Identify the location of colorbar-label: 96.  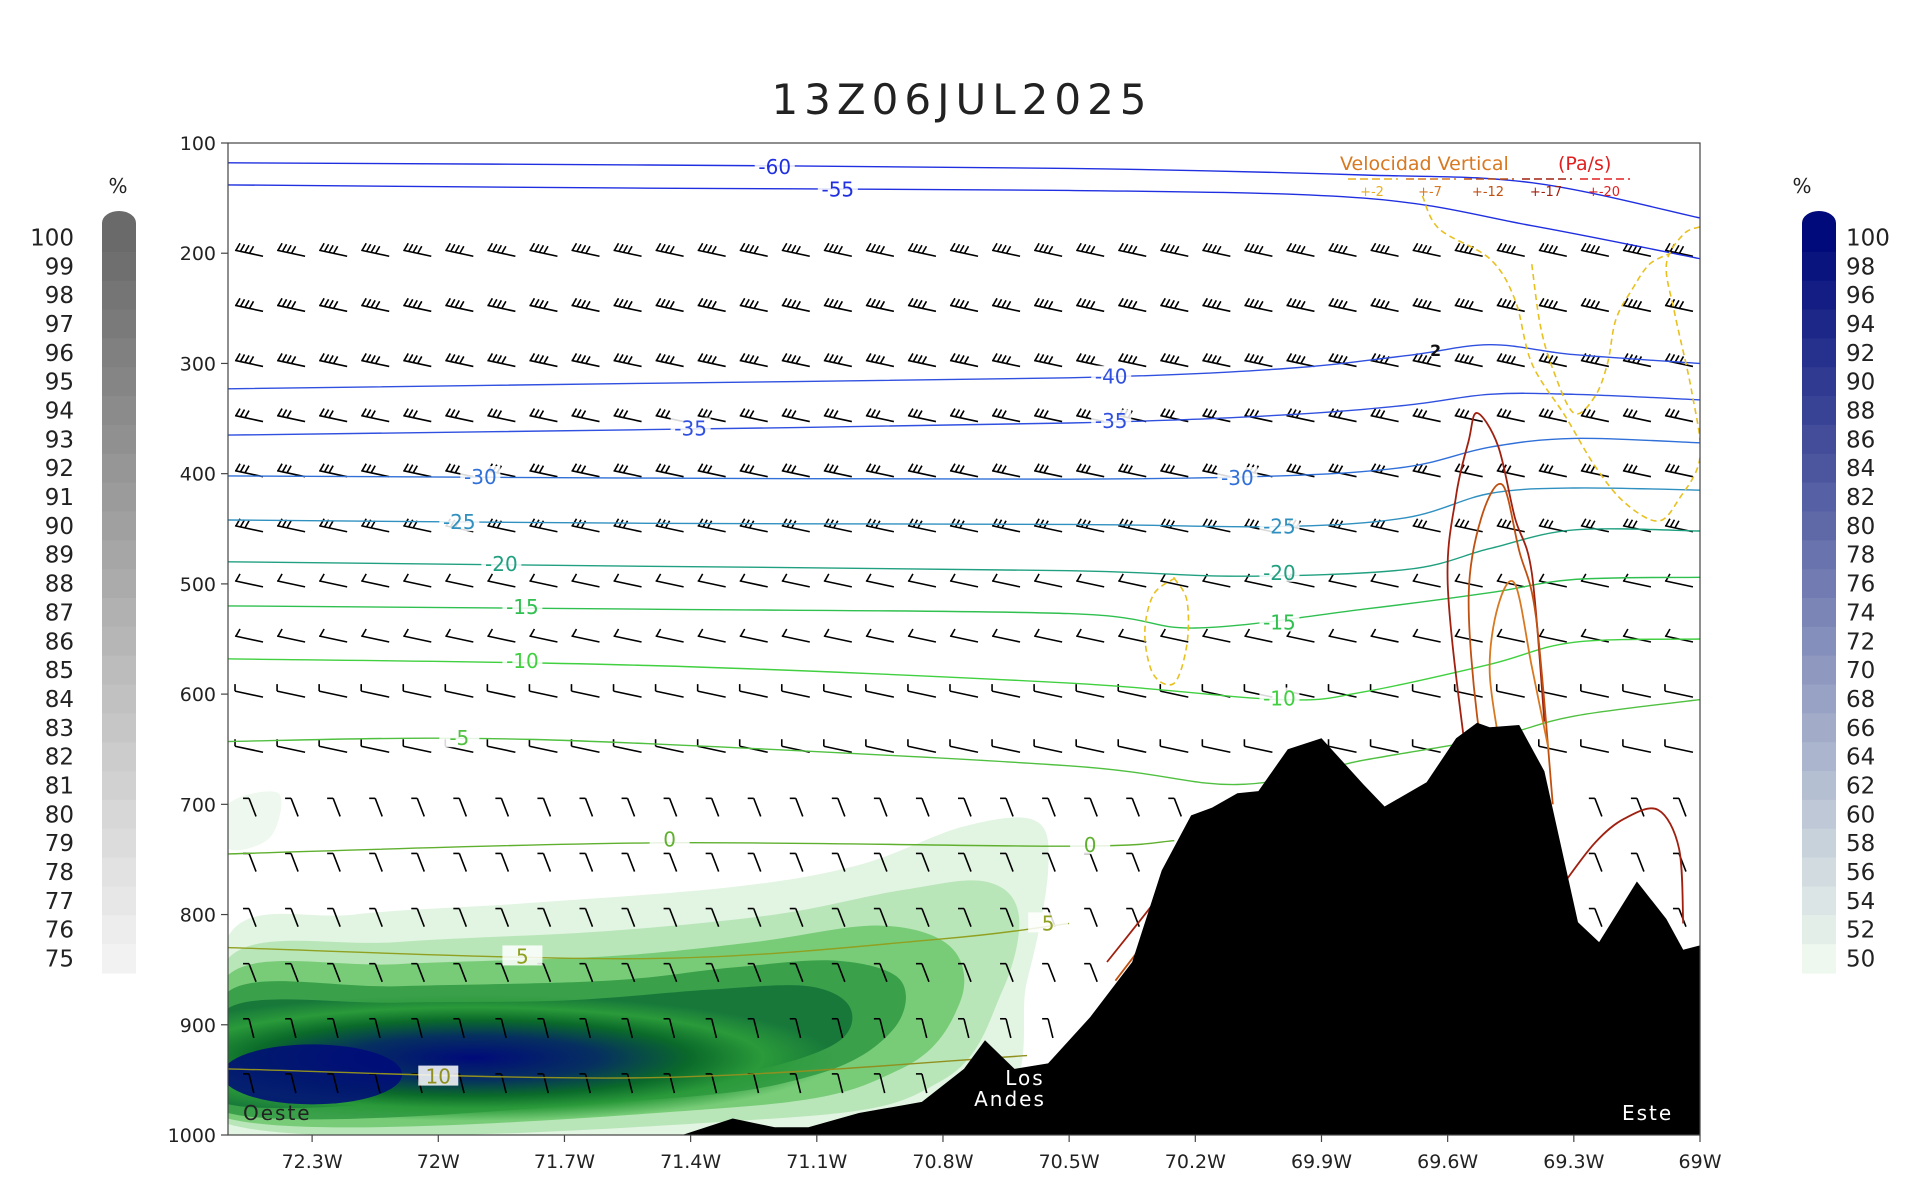
(59, 354).